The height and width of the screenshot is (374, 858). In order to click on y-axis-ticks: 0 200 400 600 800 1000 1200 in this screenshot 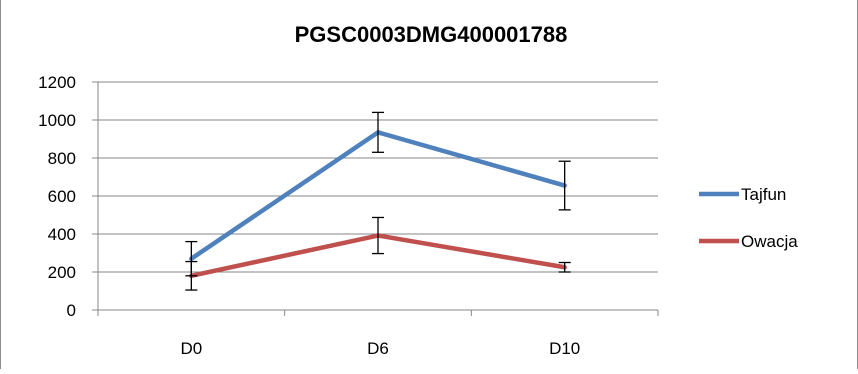, I will do `click(68, 196)`.